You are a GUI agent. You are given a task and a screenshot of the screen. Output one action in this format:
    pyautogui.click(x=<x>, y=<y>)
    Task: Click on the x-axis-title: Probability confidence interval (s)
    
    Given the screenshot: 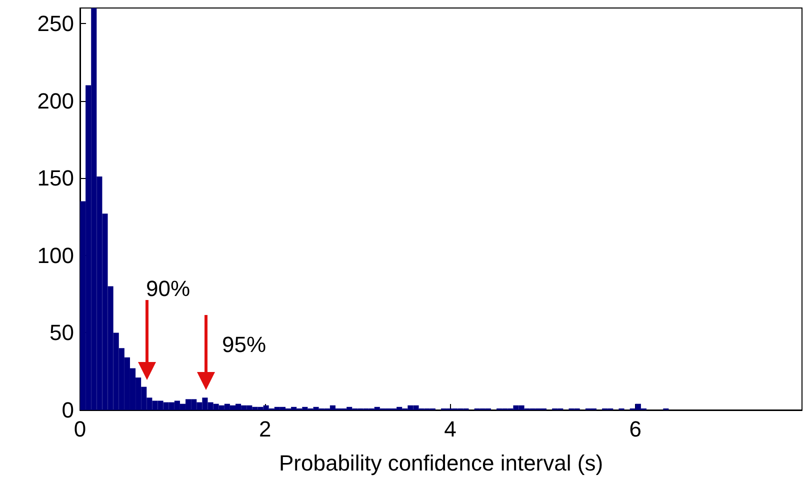 What is the action you would take?
    pyautogui.click(x=441, y=463)
    